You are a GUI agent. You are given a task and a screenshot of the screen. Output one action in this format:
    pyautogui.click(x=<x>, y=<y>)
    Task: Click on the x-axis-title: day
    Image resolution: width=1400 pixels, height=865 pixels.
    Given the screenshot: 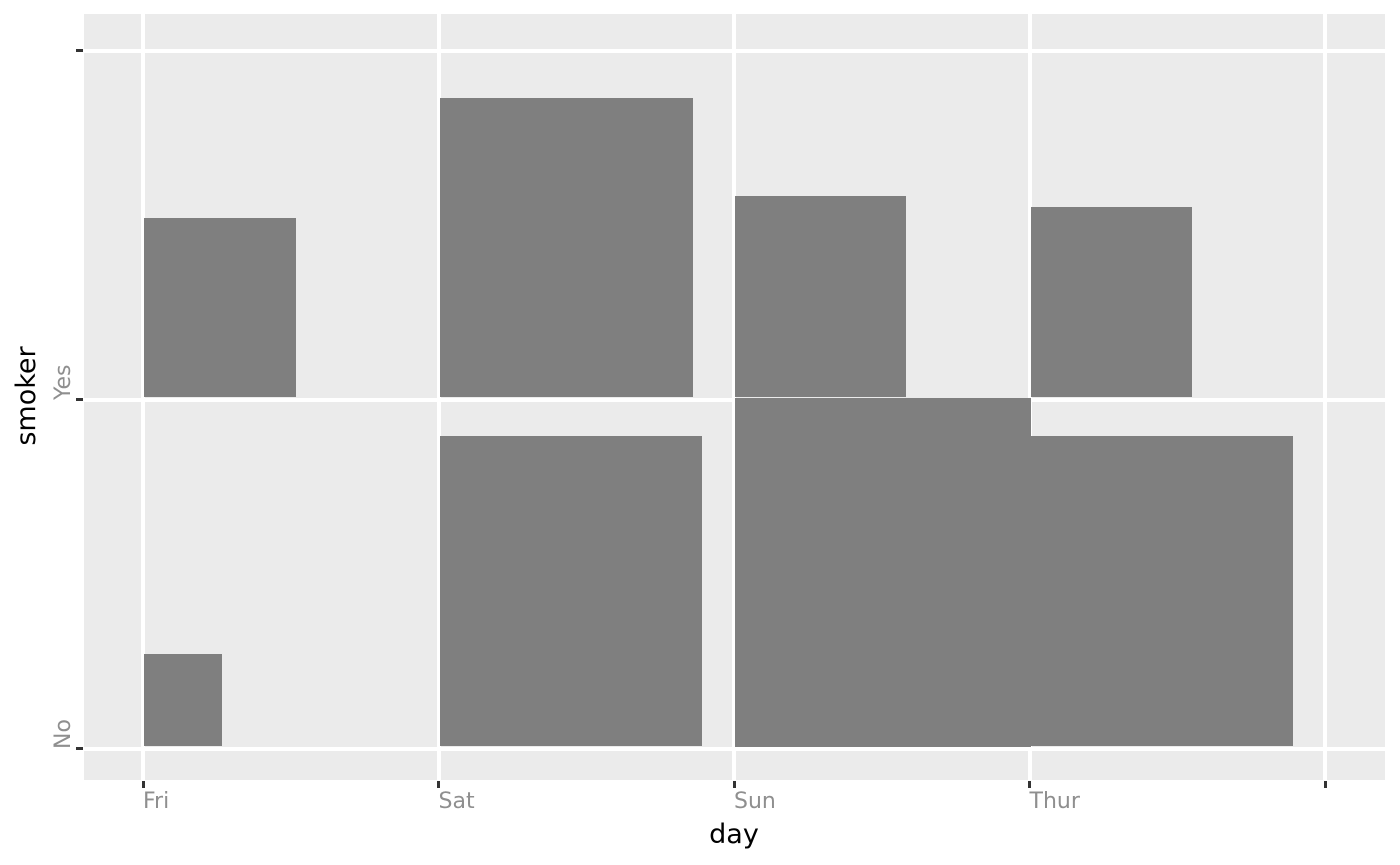 What is the action you would take?
    pyautogui.click(x=734, y=834)
    